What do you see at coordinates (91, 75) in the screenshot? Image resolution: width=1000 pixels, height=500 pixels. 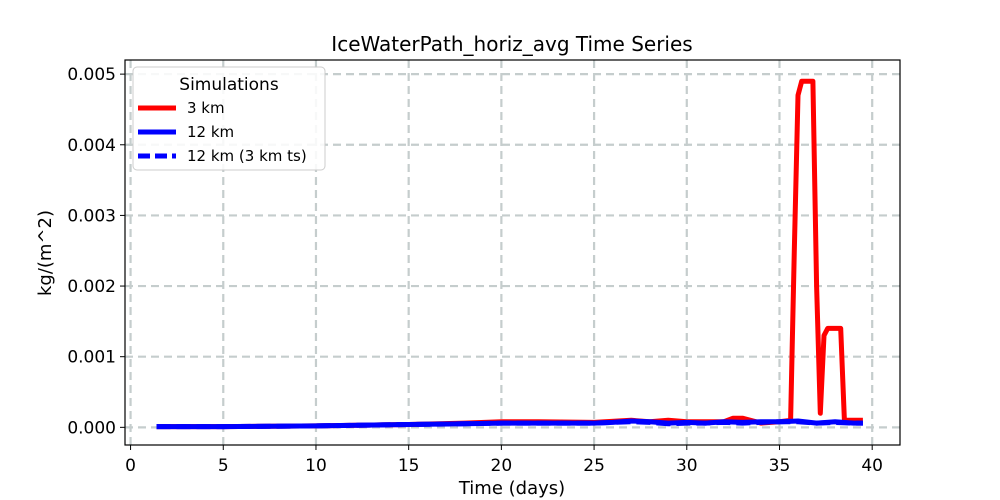 I see `y-tick-label: 0.005` at bounding box center [91, 75].